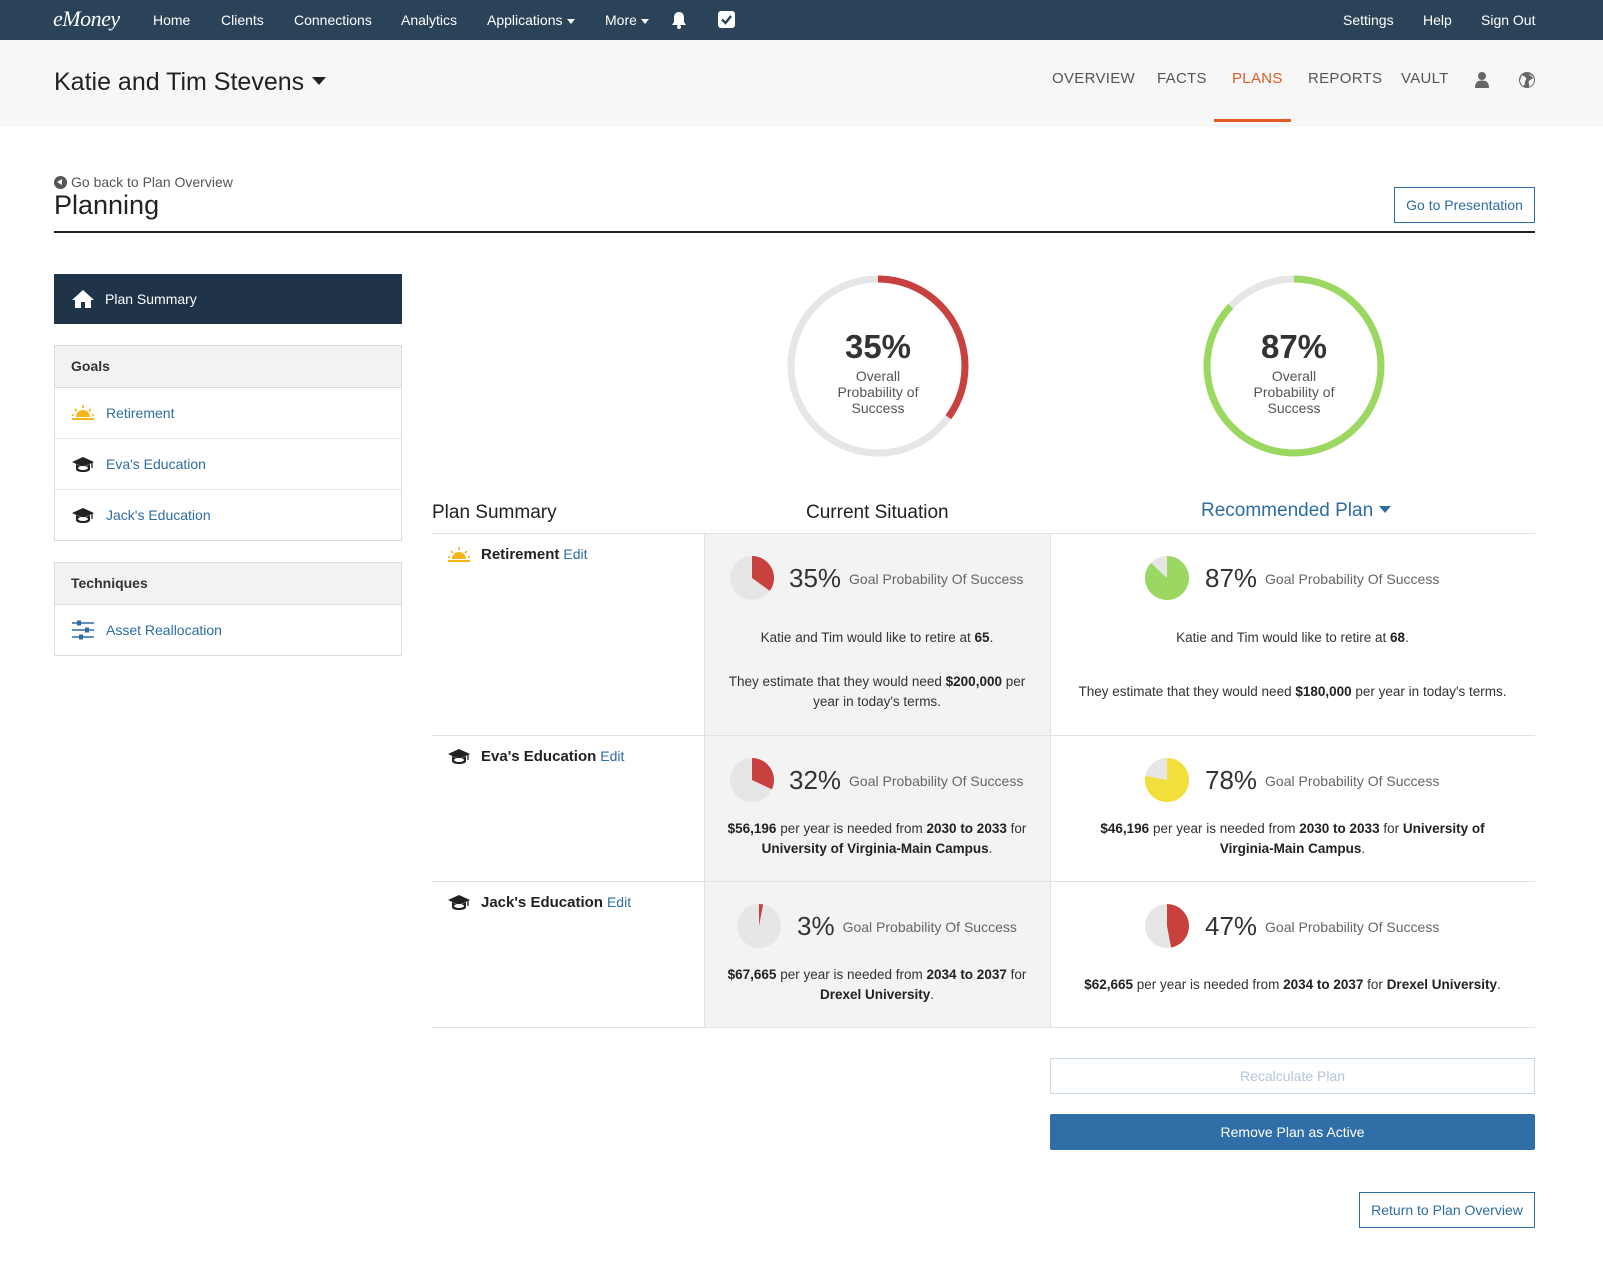  Describe the element at coordinates (1339, 828) in the screenshot. I see `desc-value: 2030 to 2033` at that location.